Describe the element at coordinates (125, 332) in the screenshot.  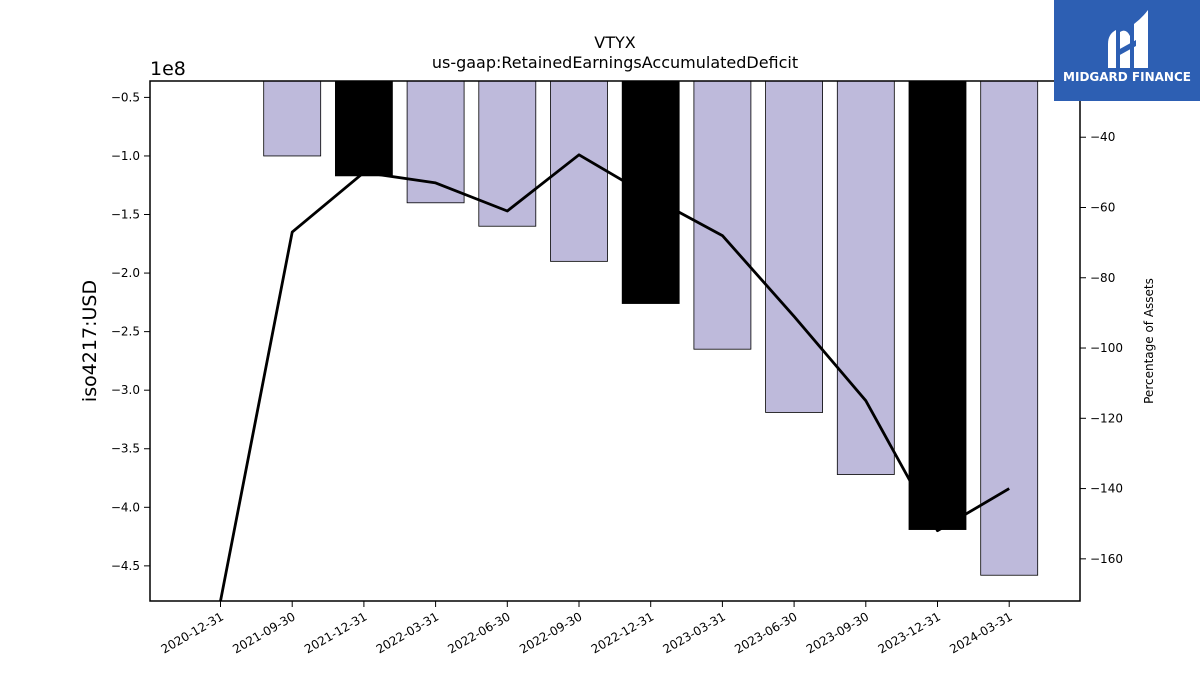
I see `y-tick-label: −2.5` at that location.